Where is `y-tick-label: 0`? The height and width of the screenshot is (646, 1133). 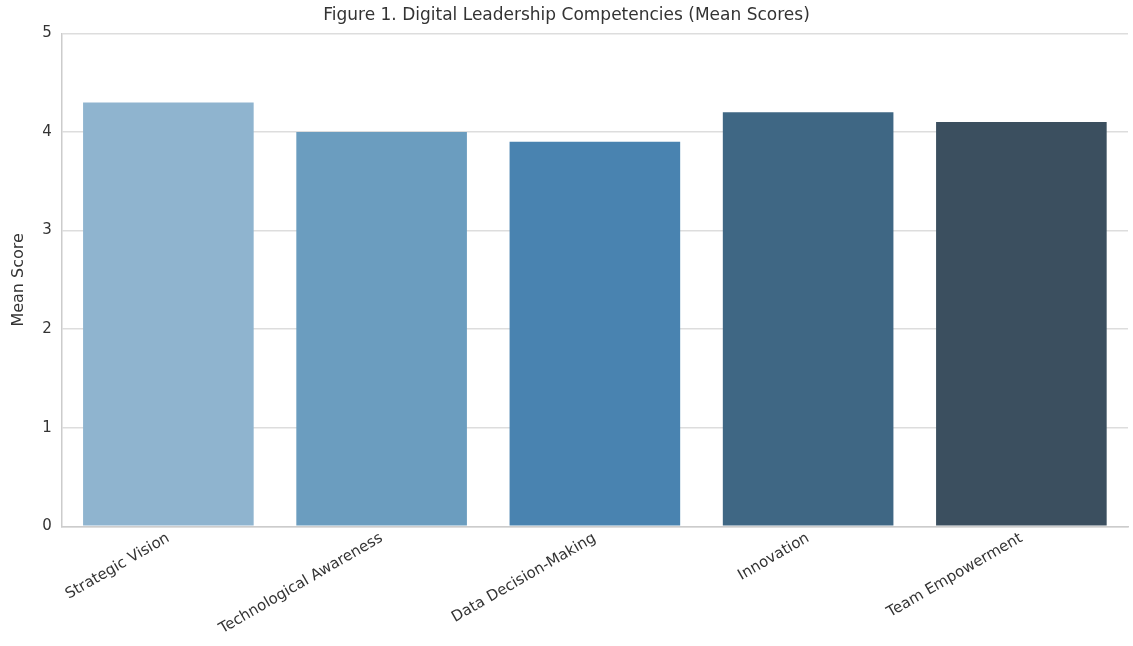 y-tick-label: 0 is located at coordinates (47, 525).